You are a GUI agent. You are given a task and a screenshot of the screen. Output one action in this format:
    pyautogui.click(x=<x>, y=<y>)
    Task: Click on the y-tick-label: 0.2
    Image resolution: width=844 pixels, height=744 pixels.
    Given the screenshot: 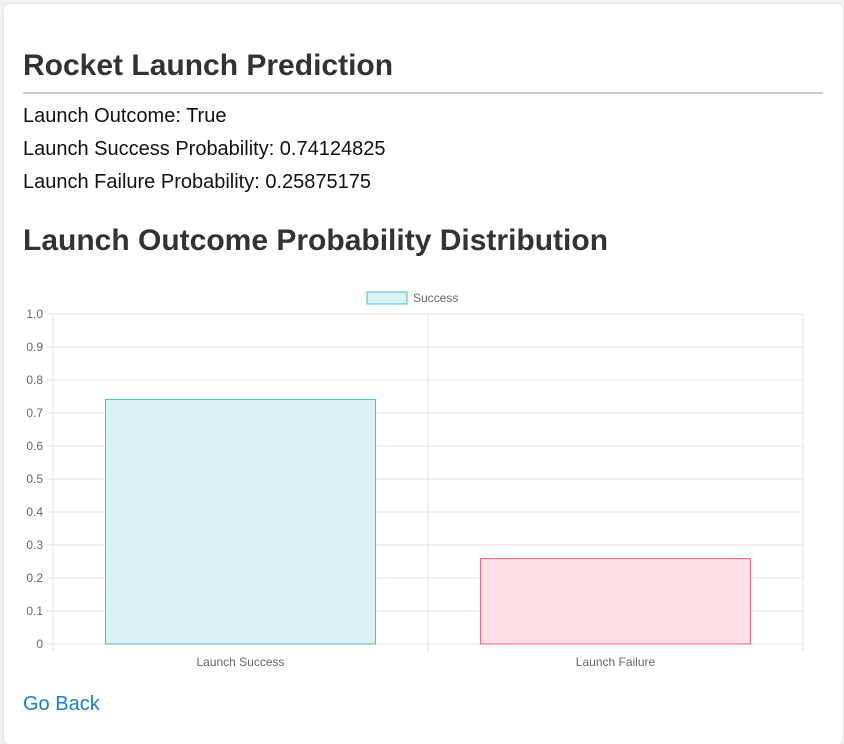 What is the action you would take?
    pyautogui.click(x=34, y=578)
    